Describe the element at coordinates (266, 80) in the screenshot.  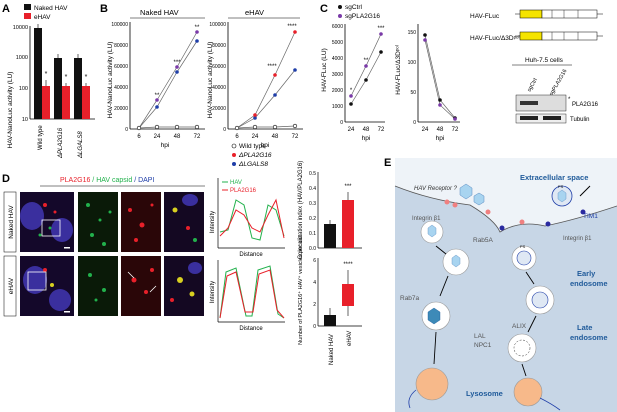
I see `panel-b-ehav-points` at that location.